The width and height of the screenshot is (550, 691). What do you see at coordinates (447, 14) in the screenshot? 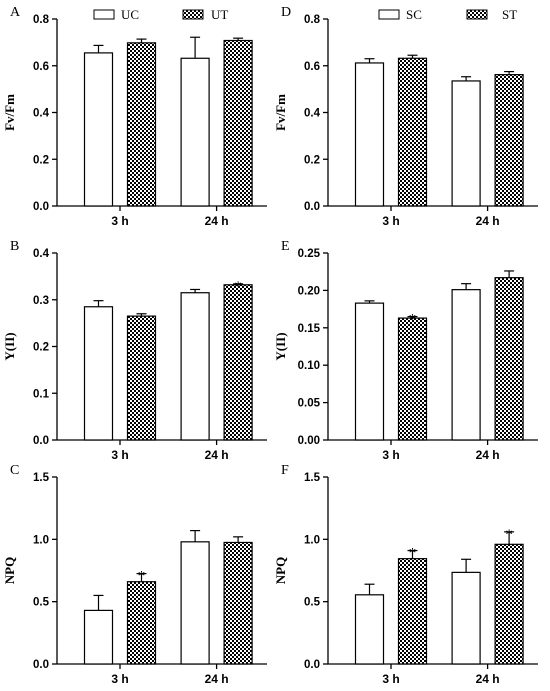
I see `legend-right: SC ST` at bounding box center [447, 14].